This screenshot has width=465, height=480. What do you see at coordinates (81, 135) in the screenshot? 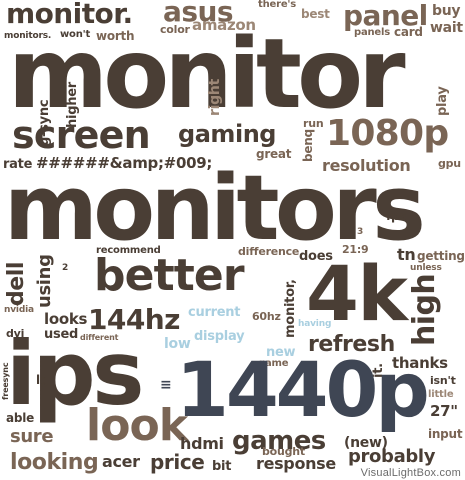
I see `word-screen: screen` at bounding box center [81, 135].